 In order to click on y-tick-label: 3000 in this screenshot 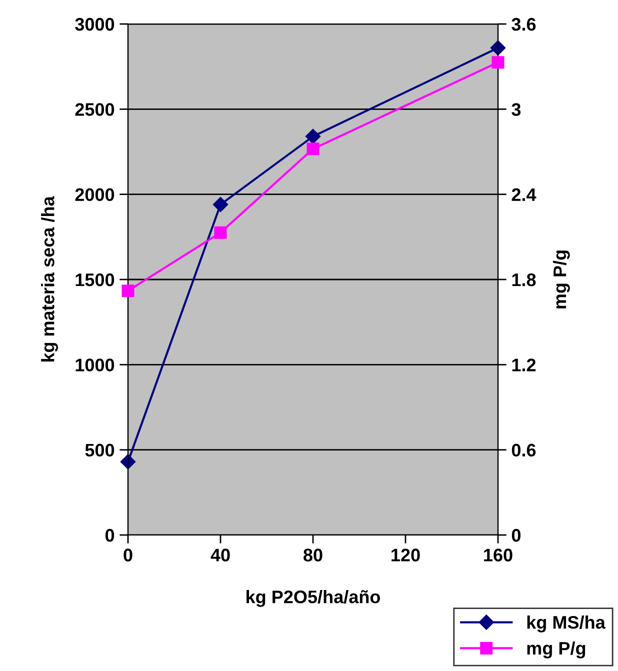, I will do `click(94, 24)`.